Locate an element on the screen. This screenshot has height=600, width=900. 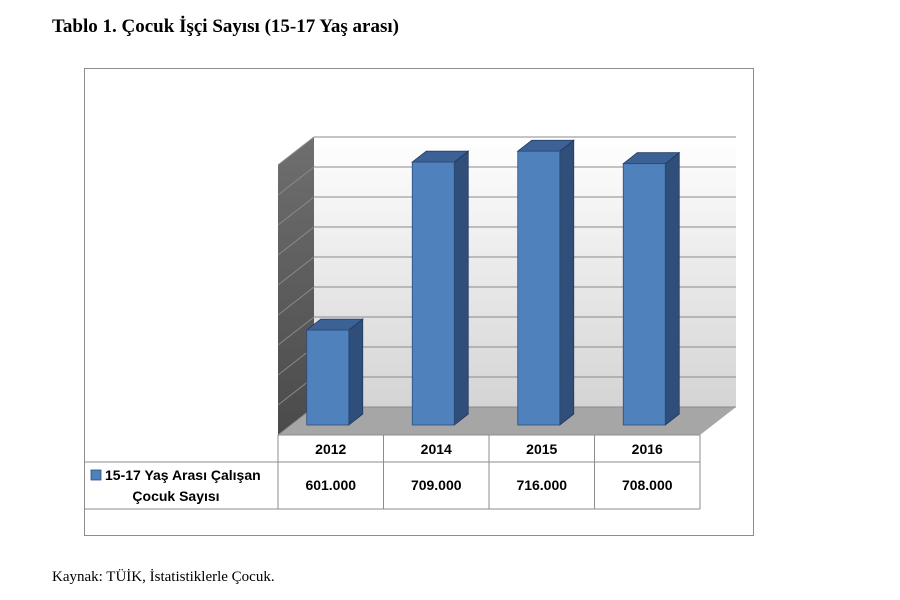
data-value-label: 708.000 is located at coordinates (647, 485).